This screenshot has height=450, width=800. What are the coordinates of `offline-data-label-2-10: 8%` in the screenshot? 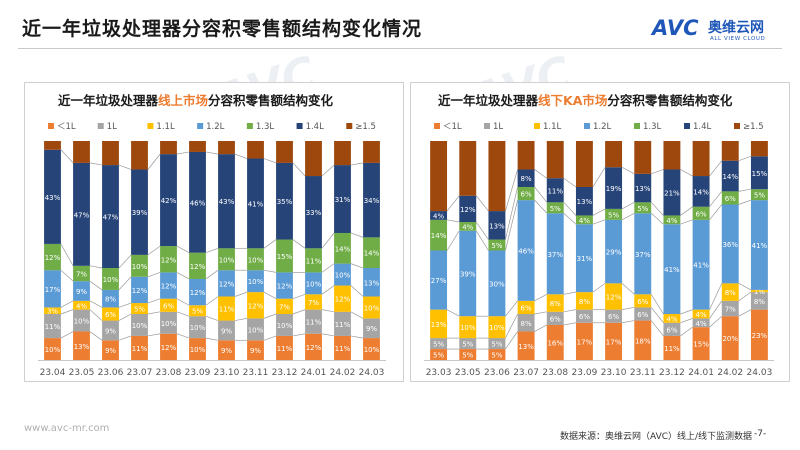 It's located at (730, 293).